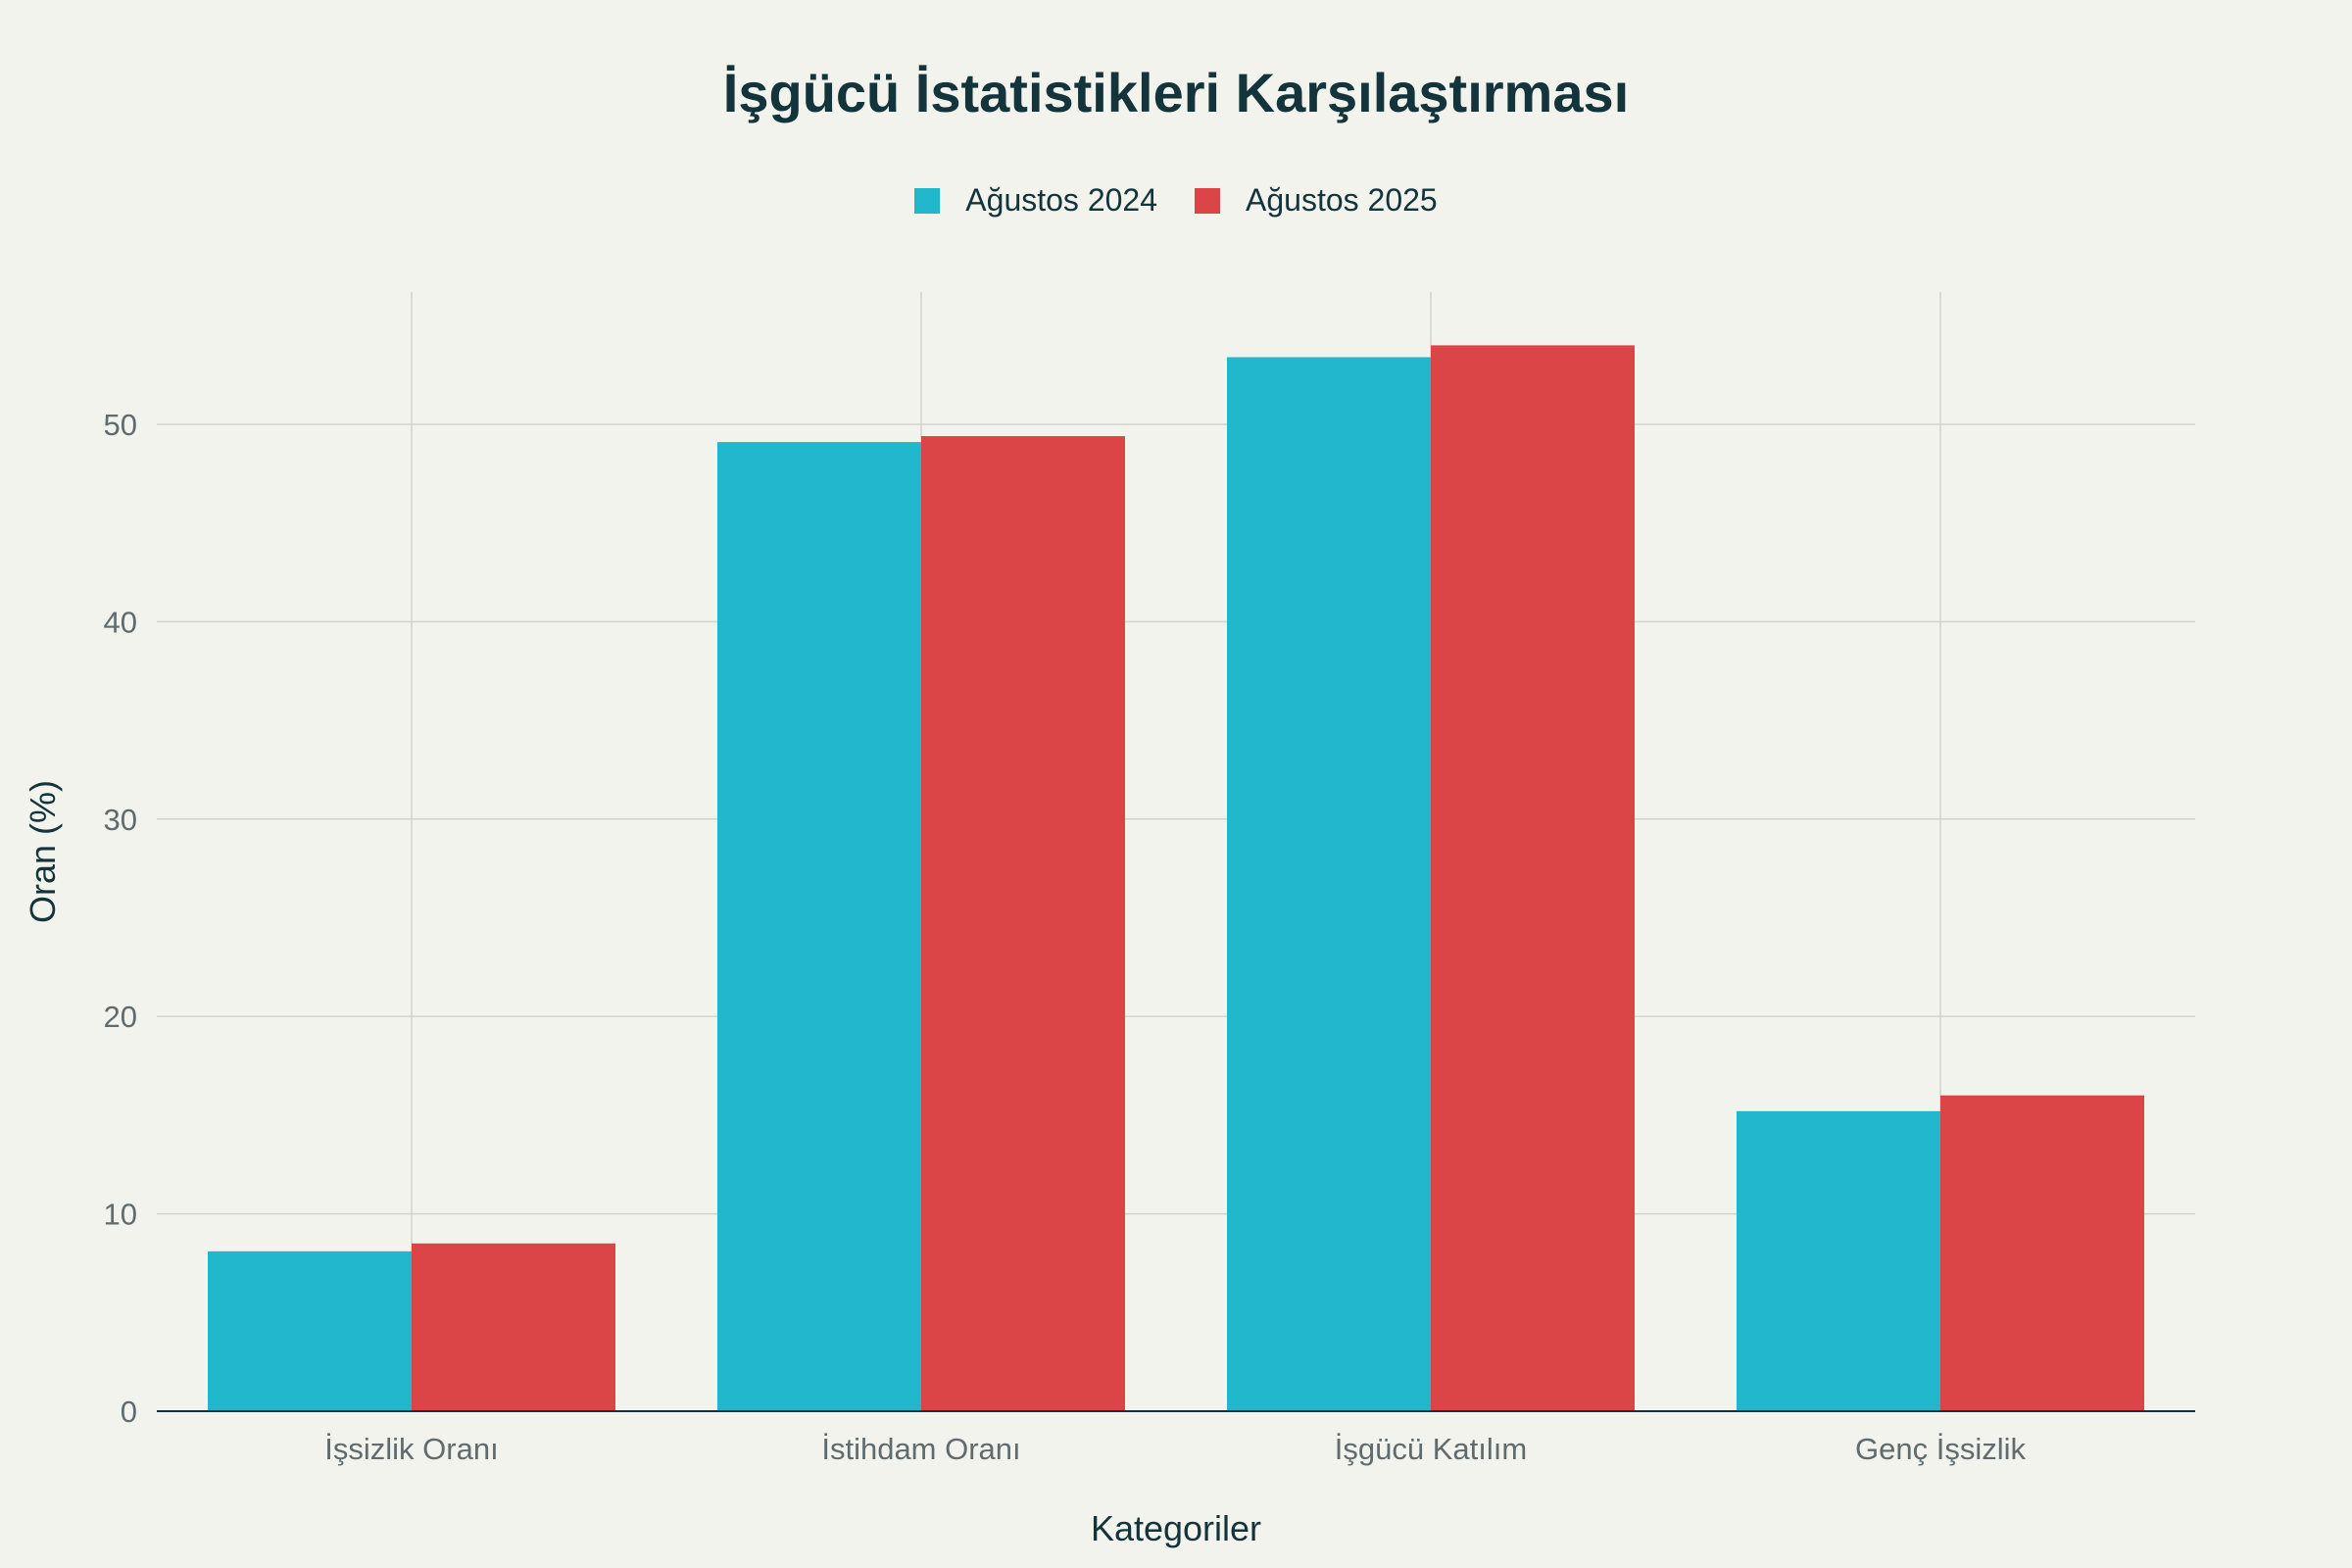  I want to click on legend-item-series-1: Ağustos 2024, so click(1035, 200).